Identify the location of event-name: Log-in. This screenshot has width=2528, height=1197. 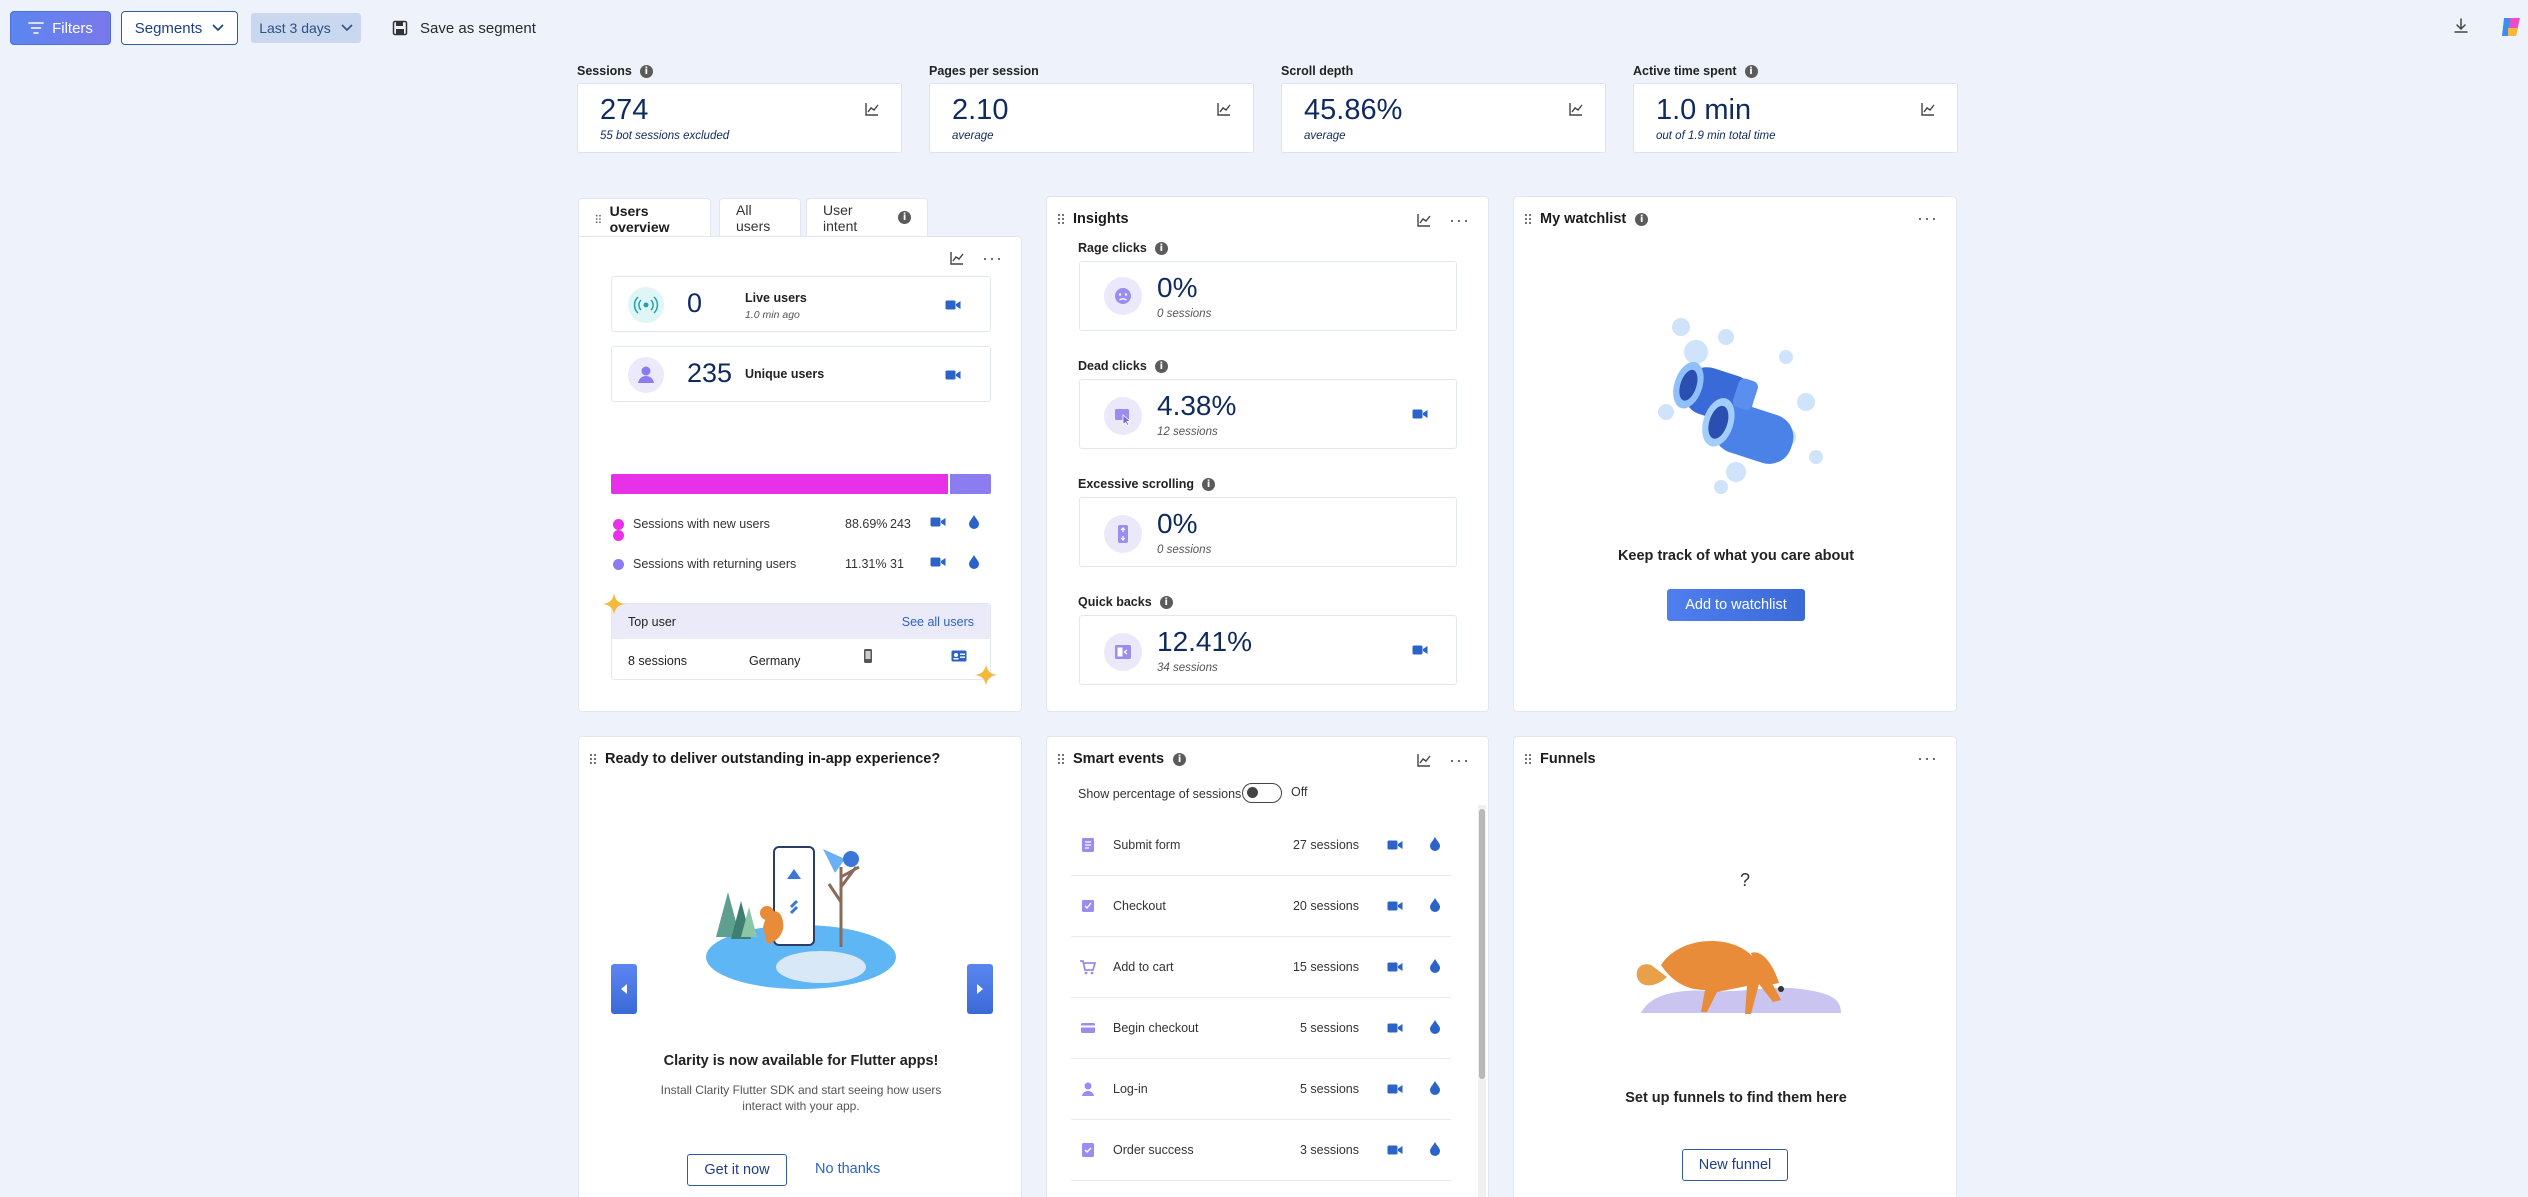
(1130, 1089).